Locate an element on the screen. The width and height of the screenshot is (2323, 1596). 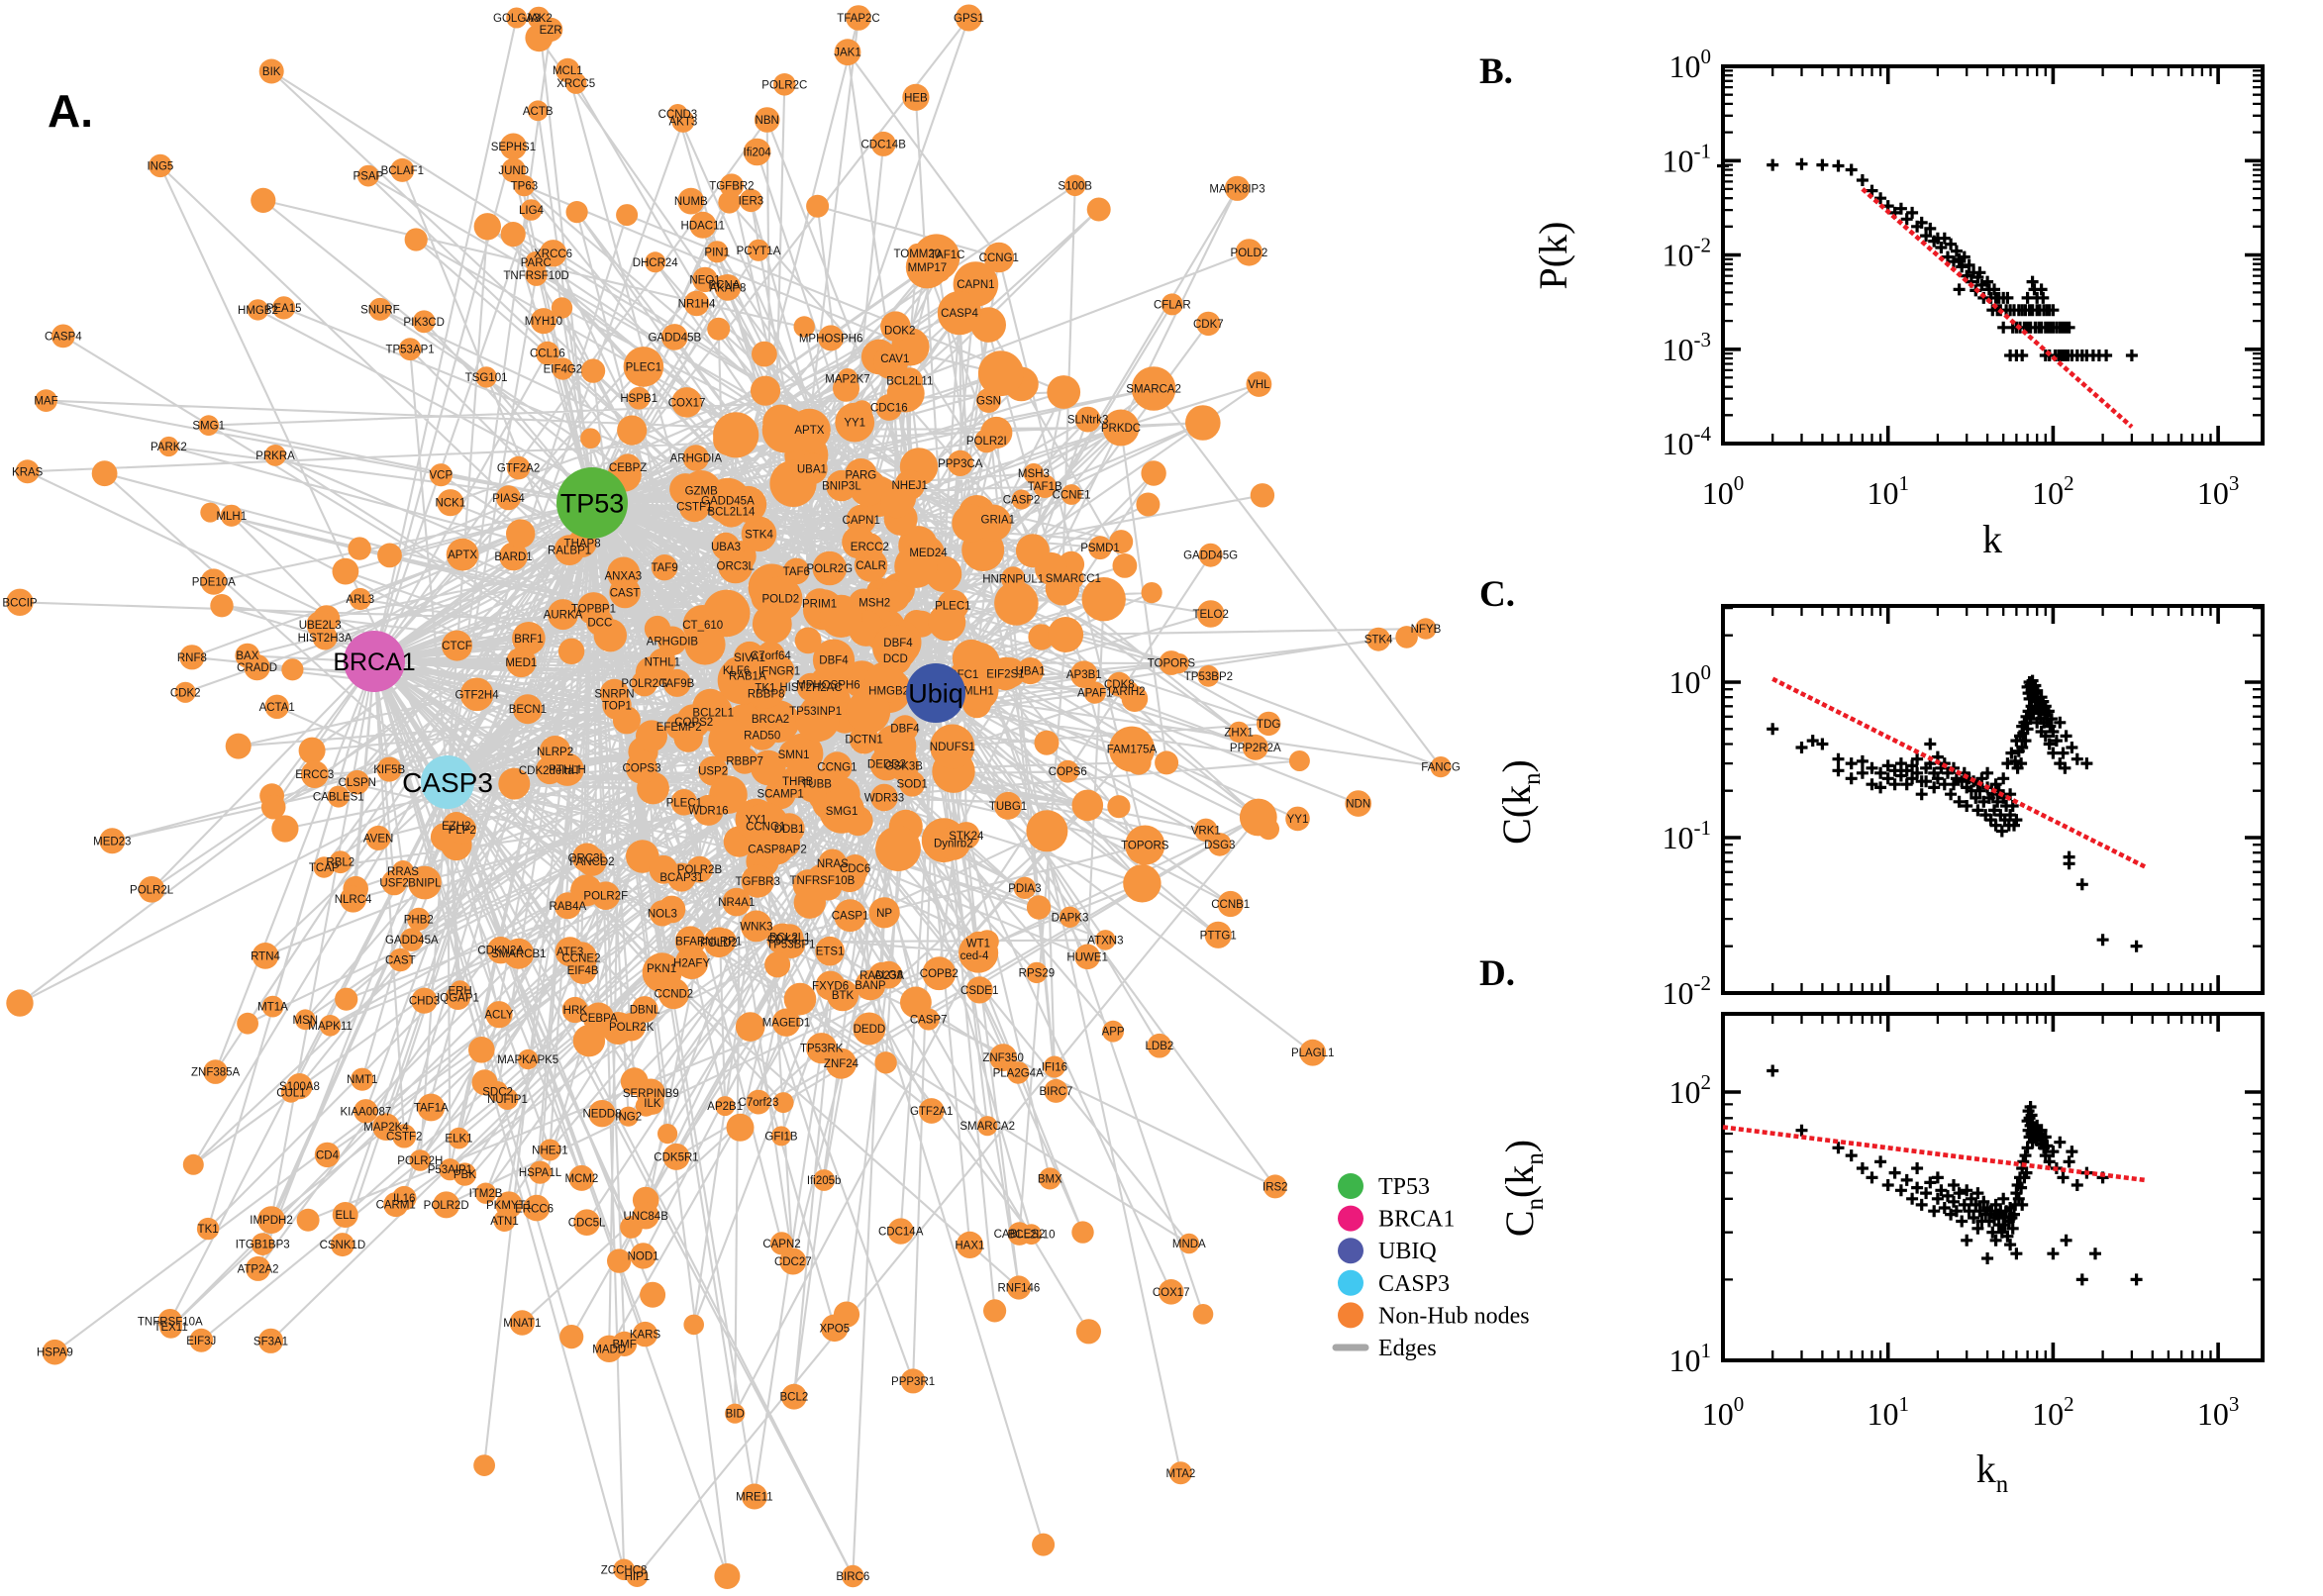
network-node-label: BMF is located at coordinates (624, 1344).